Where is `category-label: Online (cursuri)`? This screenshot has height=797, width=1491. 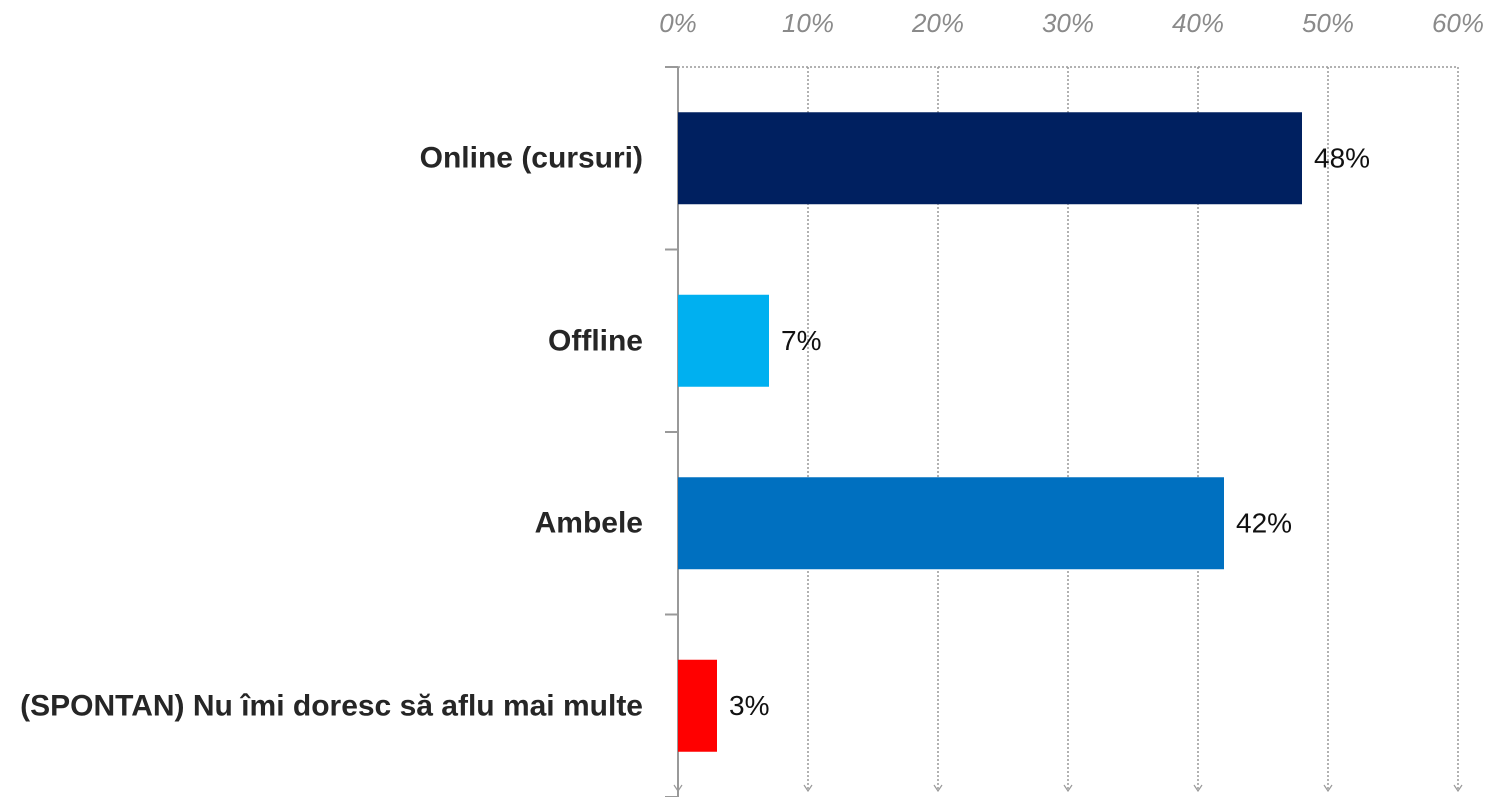
category-label: Online (cursuri) is located at coordinates (531, 159).